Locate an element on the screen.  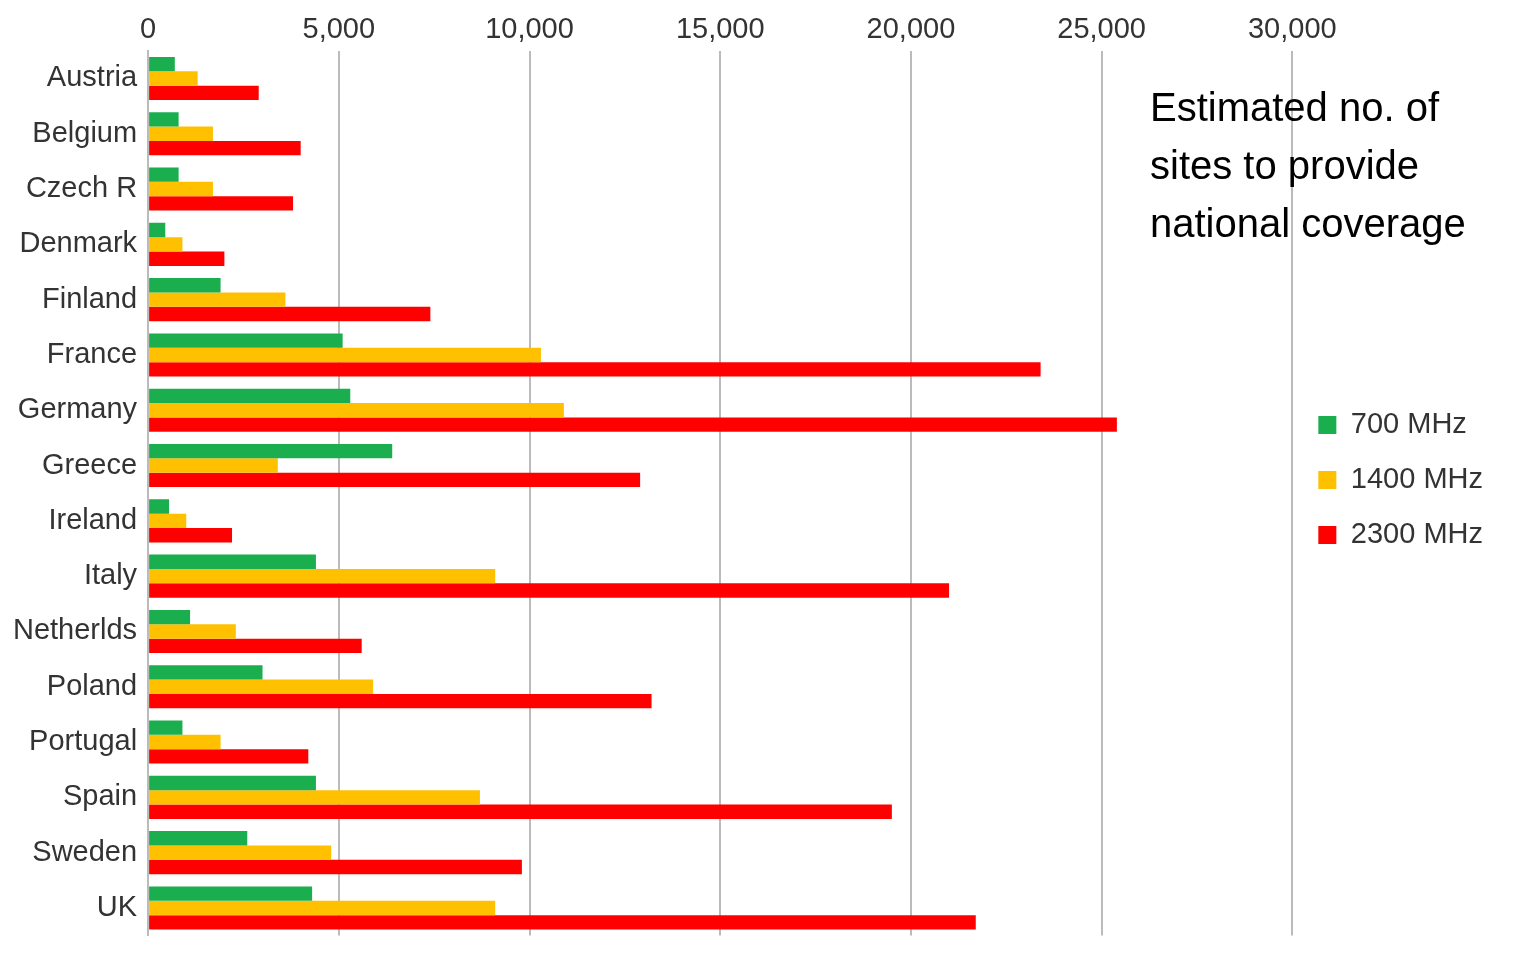
y-tick-label: Italy is located at coordinates (110, 574).